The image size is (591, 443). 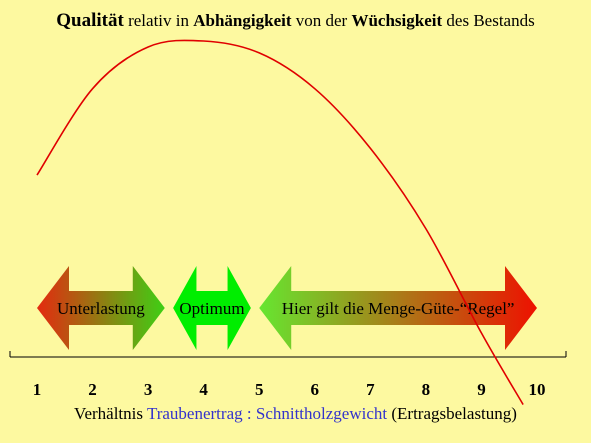 What do you see at coordinates (481, 389) in the screenshot?
I see `x-tick-label-9: 9` at bounding box center [481, 389].